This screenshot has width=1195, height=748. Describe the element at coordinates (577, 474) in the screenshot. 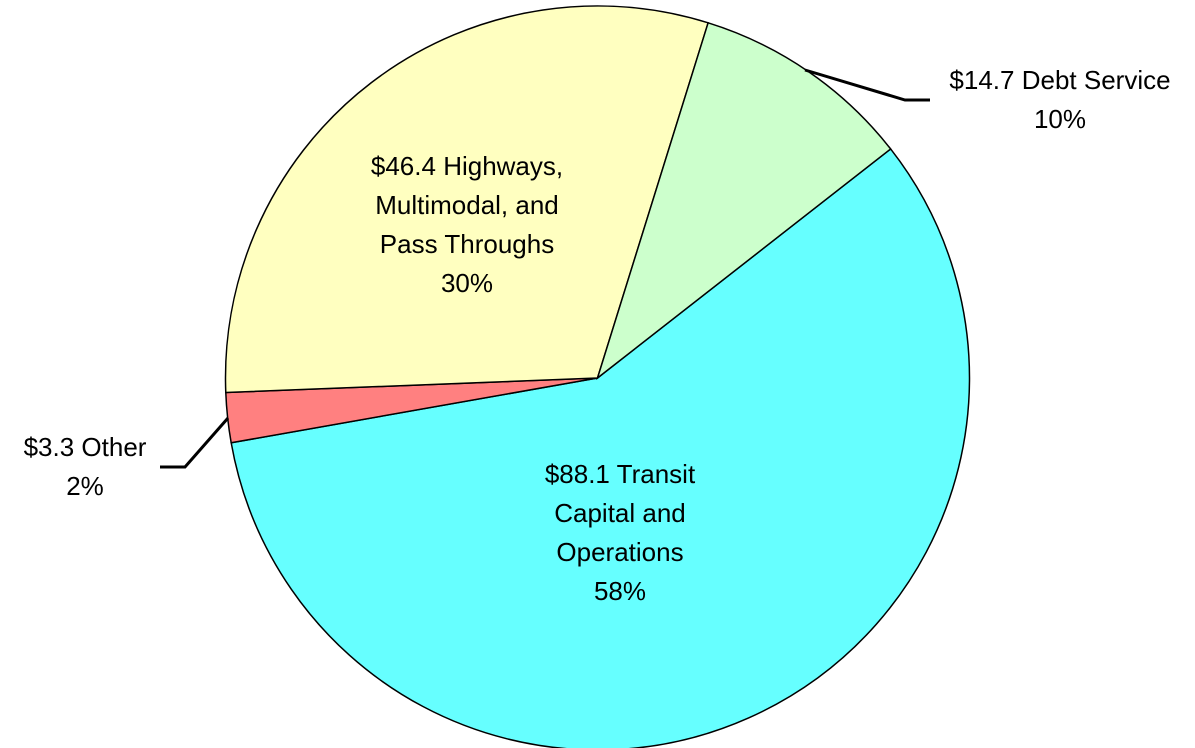

I see `value-label: $88.1` at that location.